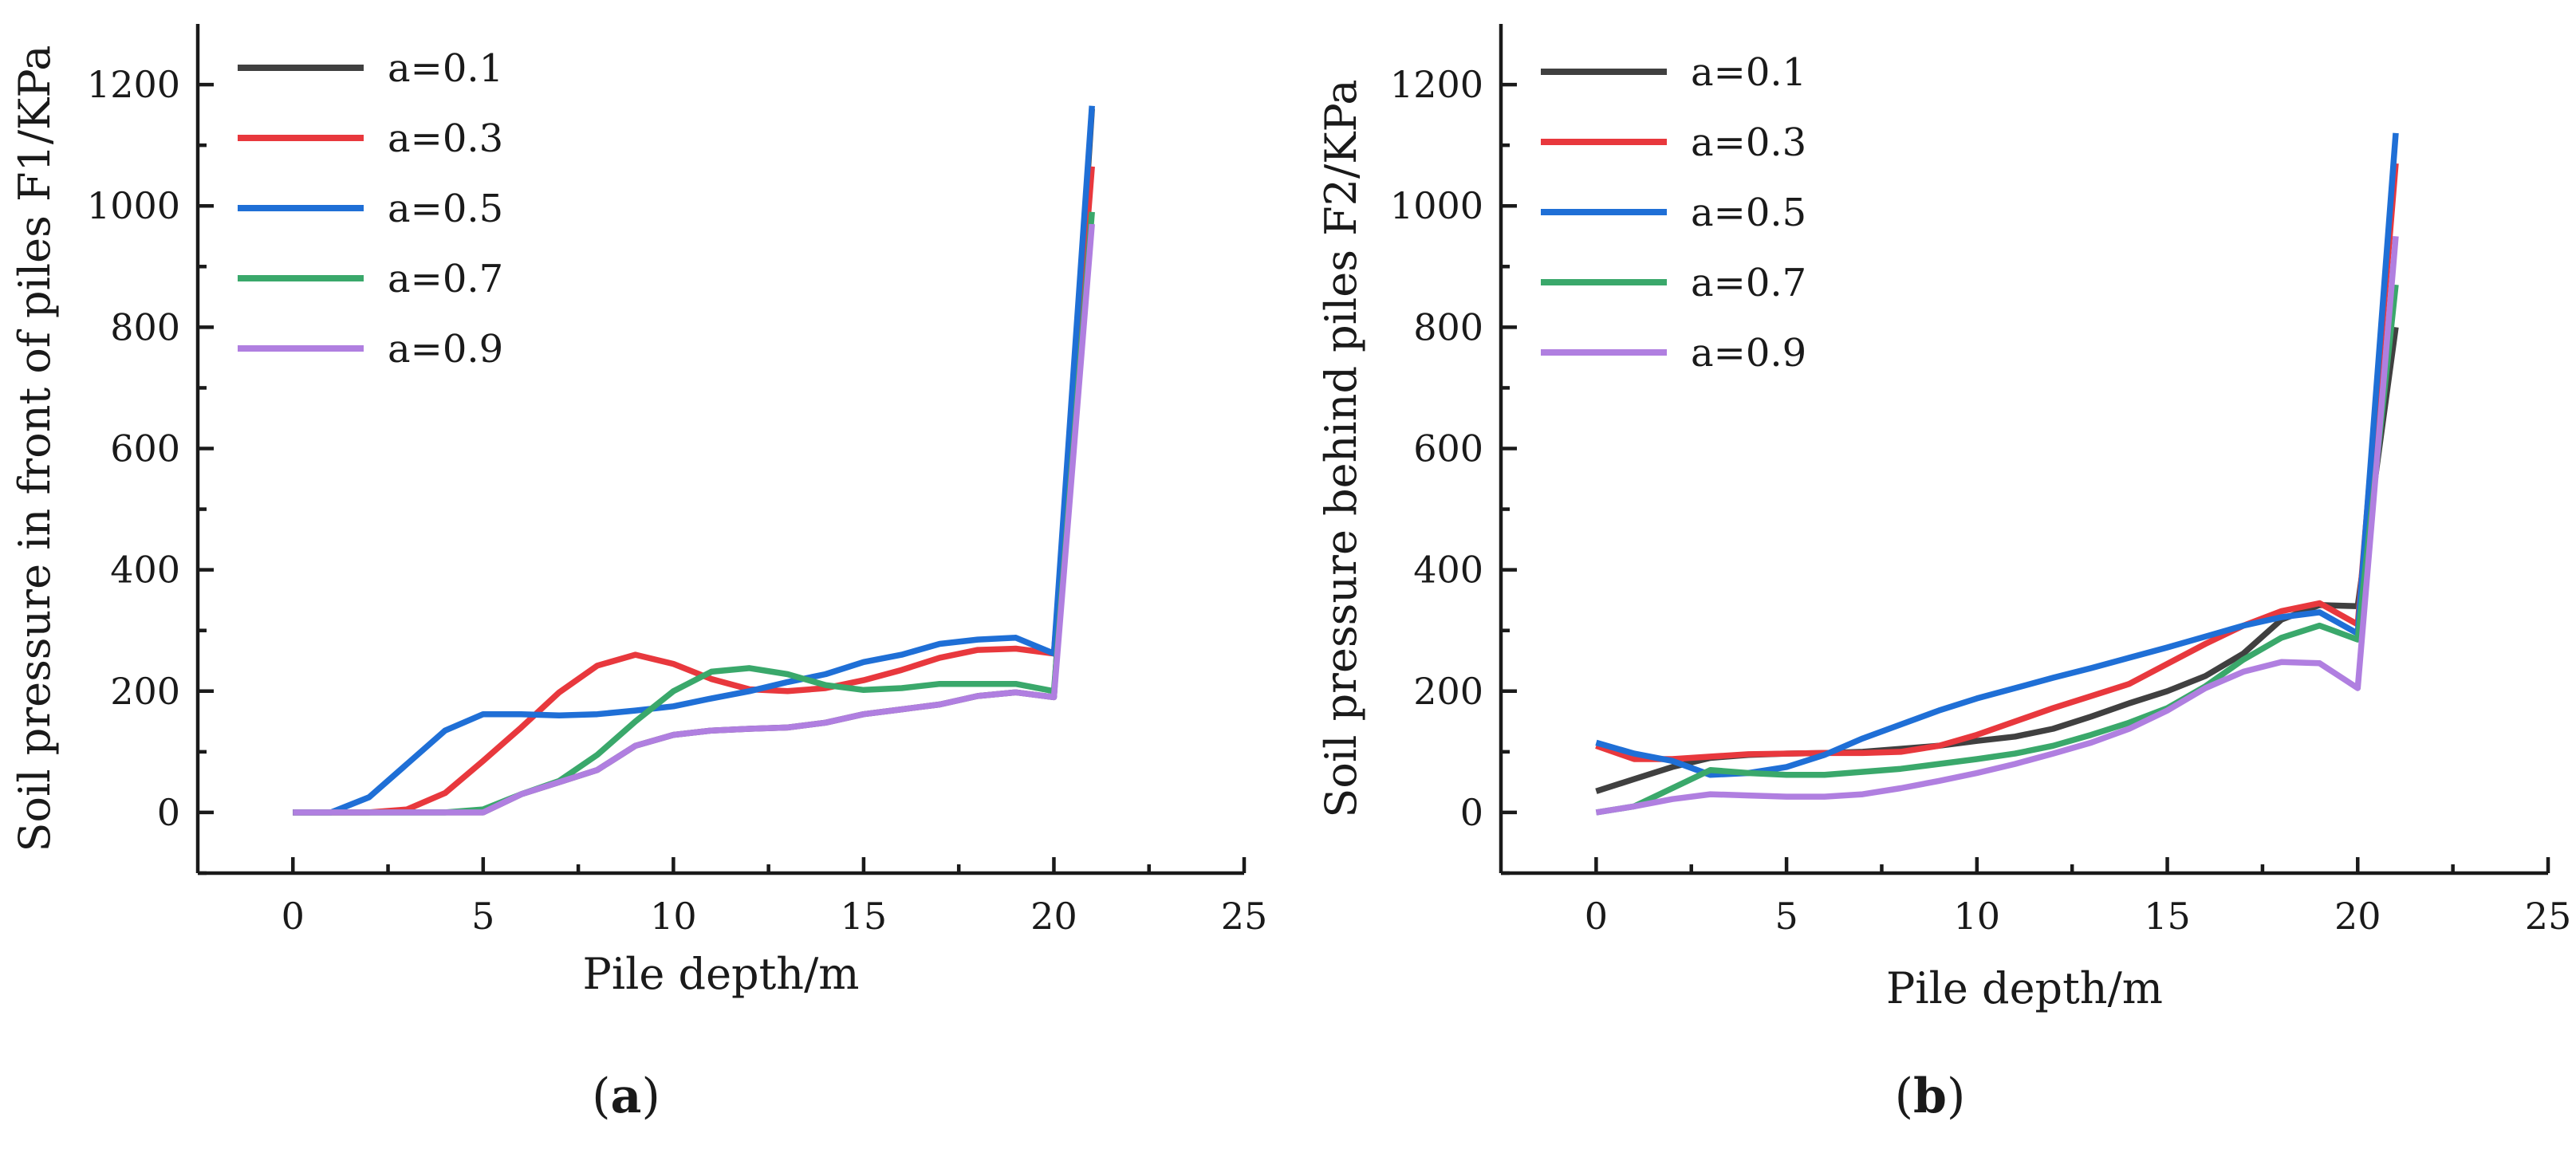 This screenshot has height=1149, width=2576. I want to click on y-axis-label: Soil pressure in front of piles F1/KPa, so click(35, 448).